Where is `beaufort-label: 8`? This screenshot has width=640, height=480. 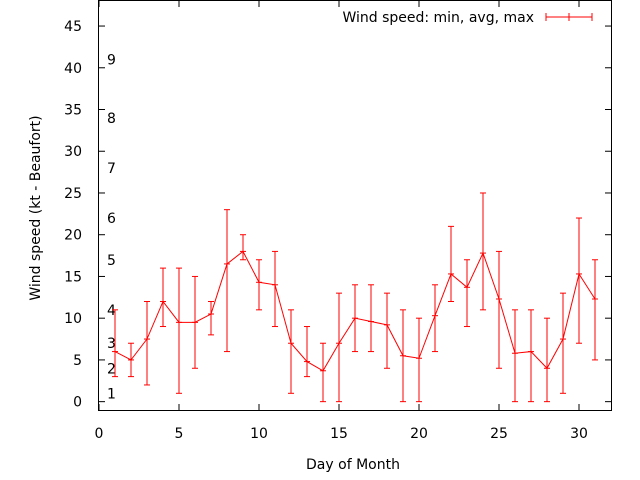
beaufort-label: 8 is located at coordinates (111, 119).